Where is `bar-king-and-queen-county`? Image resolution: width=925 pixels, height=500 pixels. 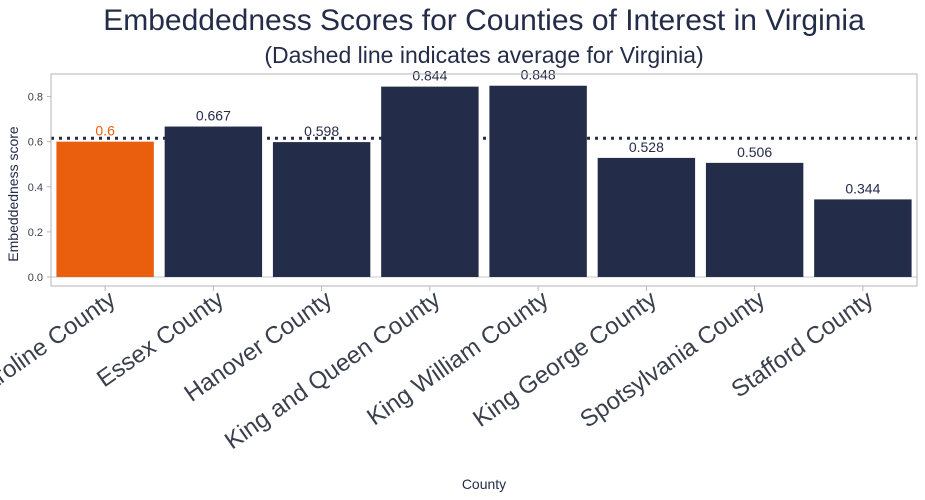
bar-king-and-queen-county is located at coordinates (430, 181).